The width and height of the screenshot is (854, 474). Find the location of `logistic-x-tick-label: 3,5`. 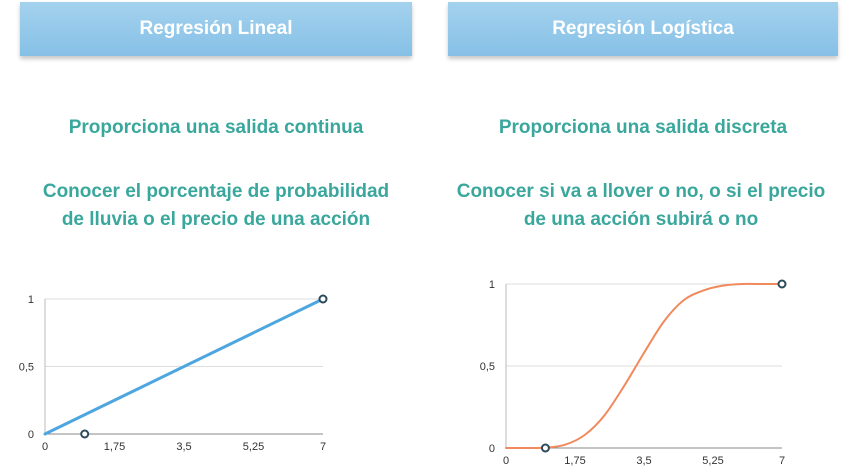

logistic-x-tick-label: 3,5 is located at coordinates (643, 461).